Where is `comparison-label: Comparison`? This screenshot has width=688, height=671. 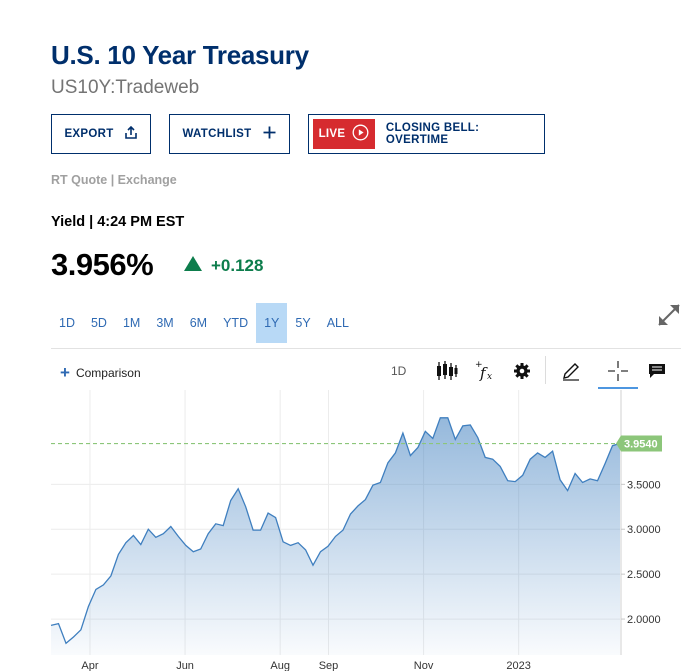 comparison-label: Comparison is located at coordinates (108, 373).